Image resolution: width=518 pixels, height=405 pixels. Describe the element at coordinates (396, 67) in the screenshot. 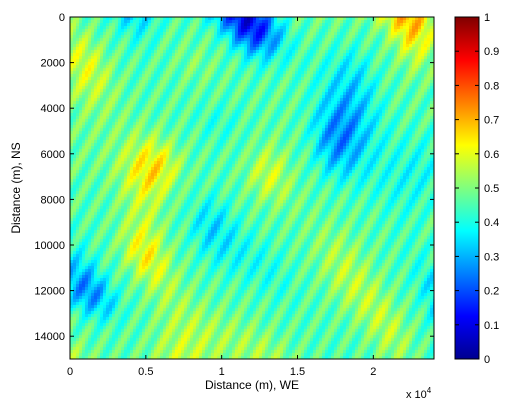

I see `heatmap-cell-2060` at that location.